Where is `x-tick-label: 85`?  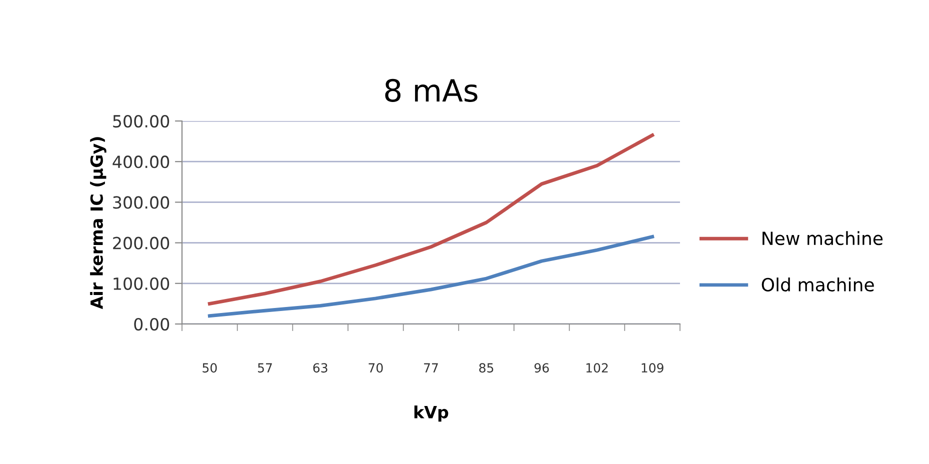
x-tick-label: 85 is located at coordinates (486, 368).